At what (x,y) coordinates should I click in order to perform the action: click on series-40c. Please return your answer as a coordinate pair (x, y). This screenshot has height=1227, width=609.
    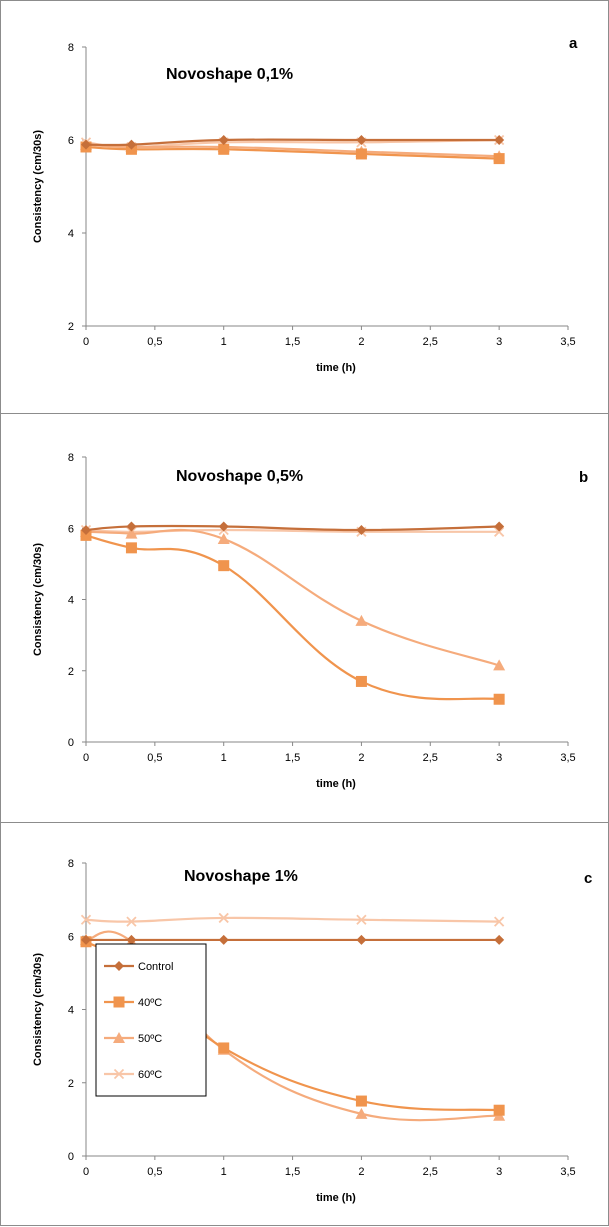
    Looking at the image, I should click on (292, 617).